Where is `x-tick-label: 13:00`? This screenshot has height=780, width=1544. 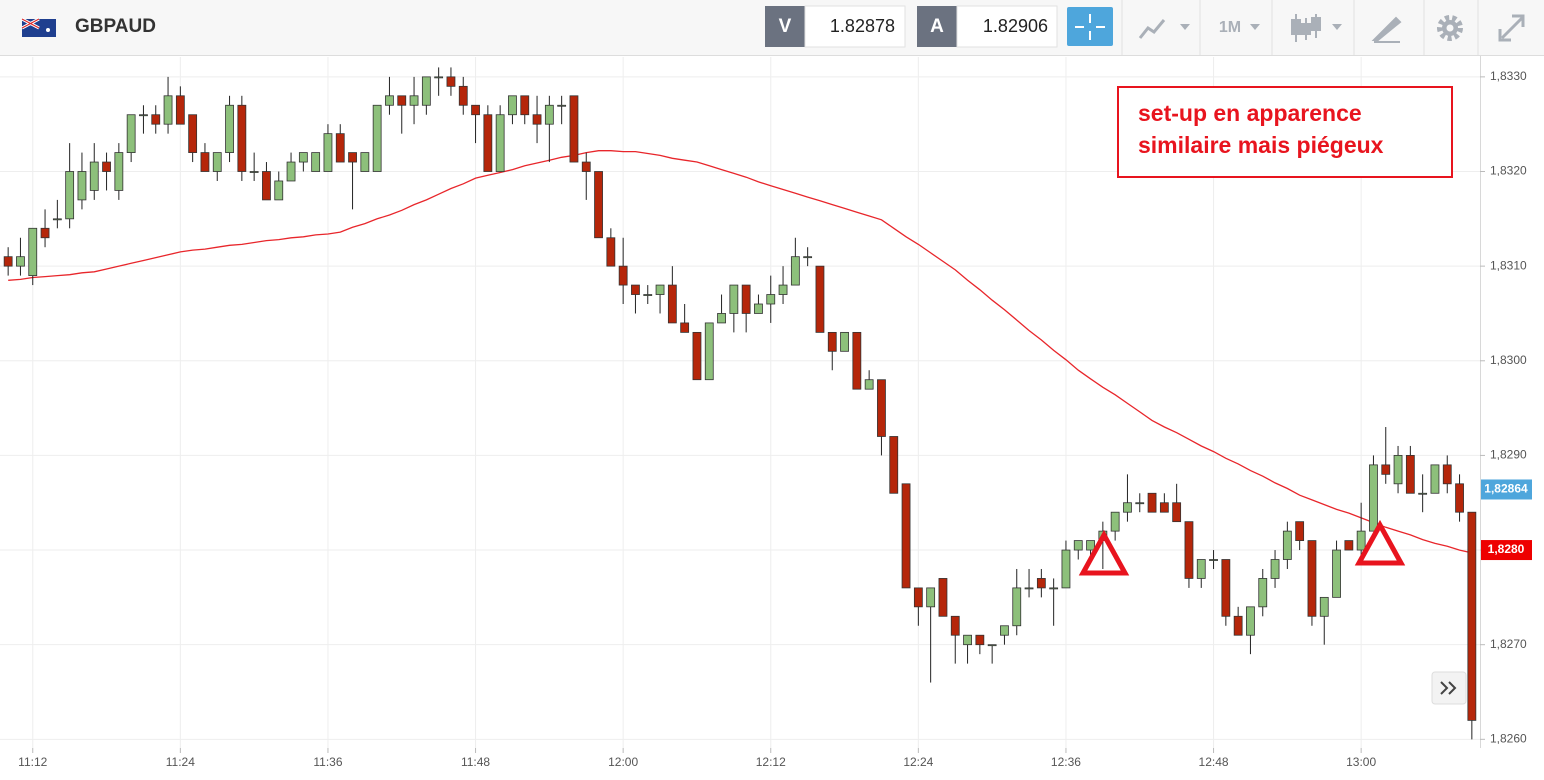
x-tick-label: 13:00 is located at coordinates (1361, 762).